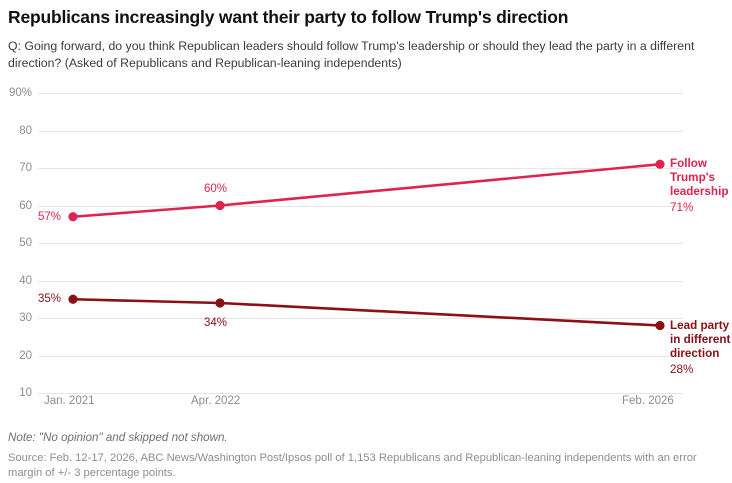  Describe the element at coordinates (220, 205) in the screenshot. I see `series-1-point-apr-2022` at that location.